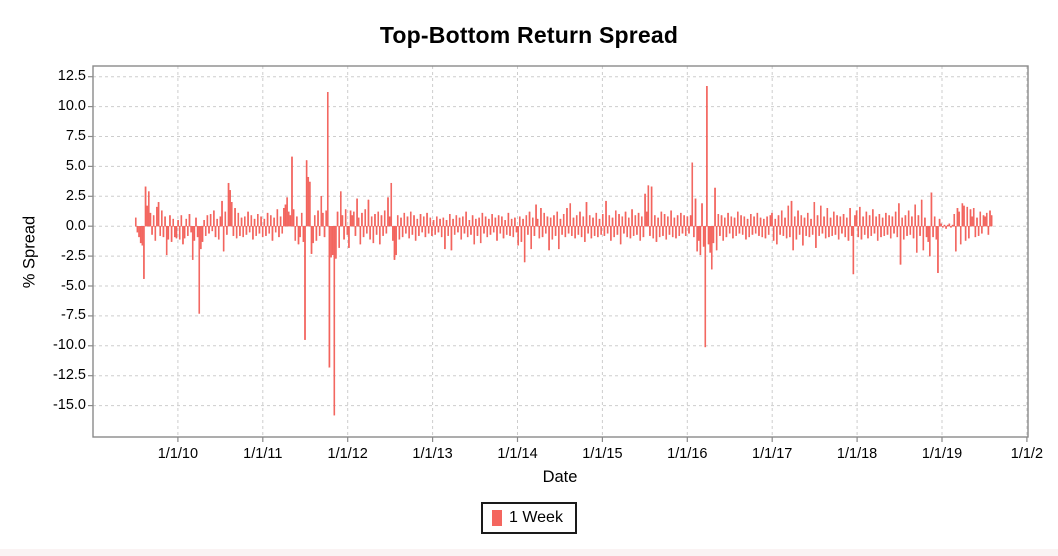 This screenshot has height=556, width=1058. I want to click on y-tick-label: -15.0, so click(69, 405).